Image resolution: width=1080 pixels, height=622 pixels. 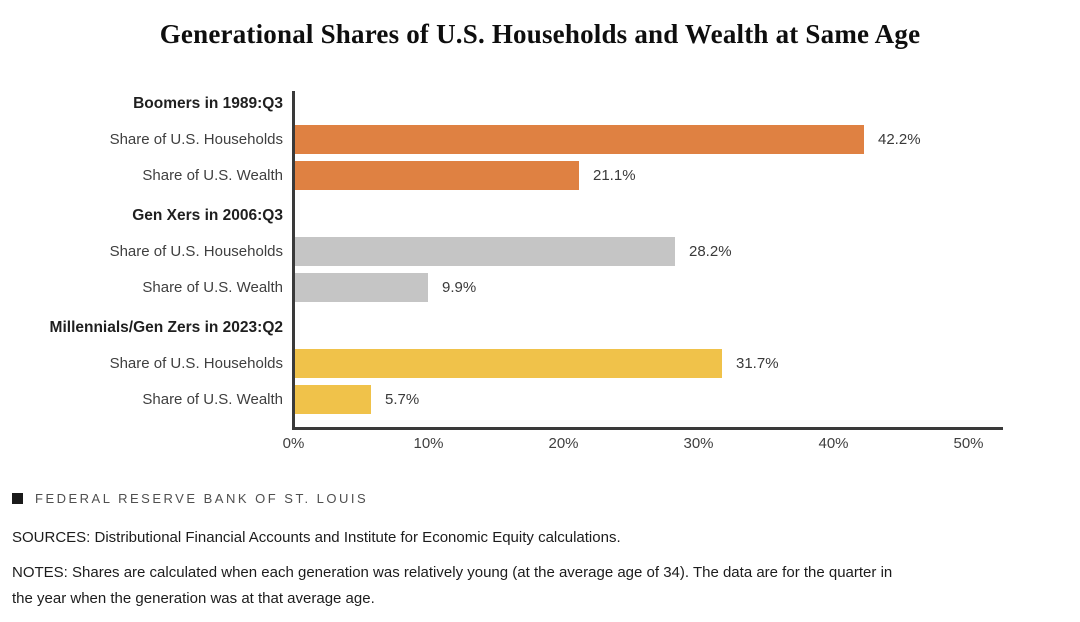 What do you see at coordinates (202, 498) in the screenshot?
I see `brand-text: FEDERAL RESERVE BANK OF ST. LOUIS` at bounding box center [202, 498].